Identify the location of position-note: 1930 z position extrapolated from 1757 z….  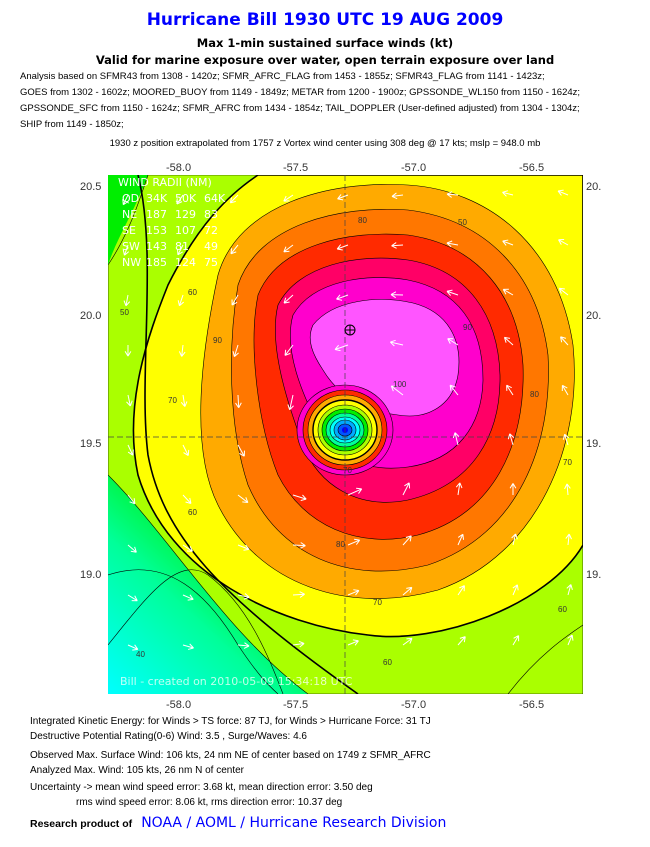
(325, 143).